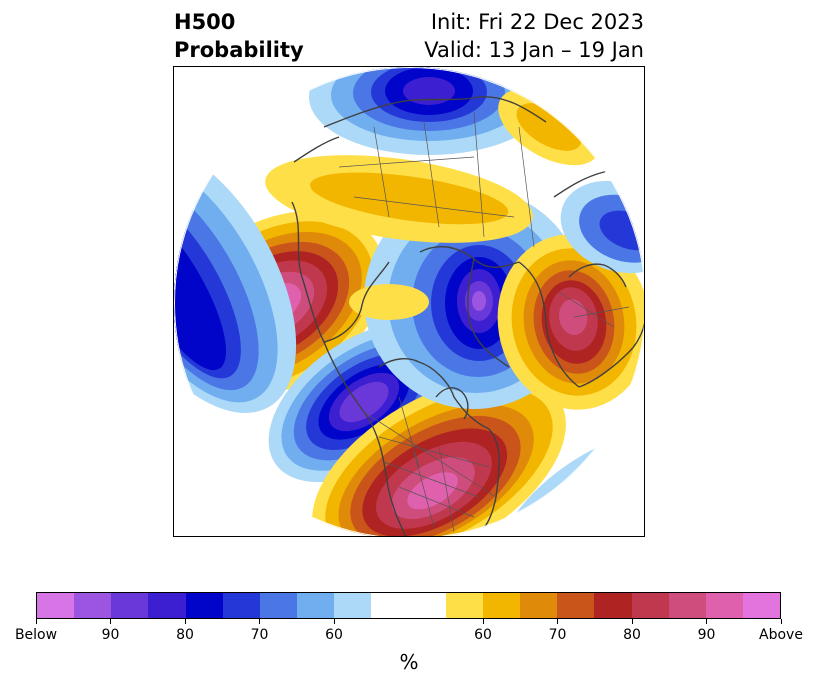  What do you see at coordinates (389, 302) in the screenshot?
I see `anomaly-hudson-above` at bounding box center [389, 302].